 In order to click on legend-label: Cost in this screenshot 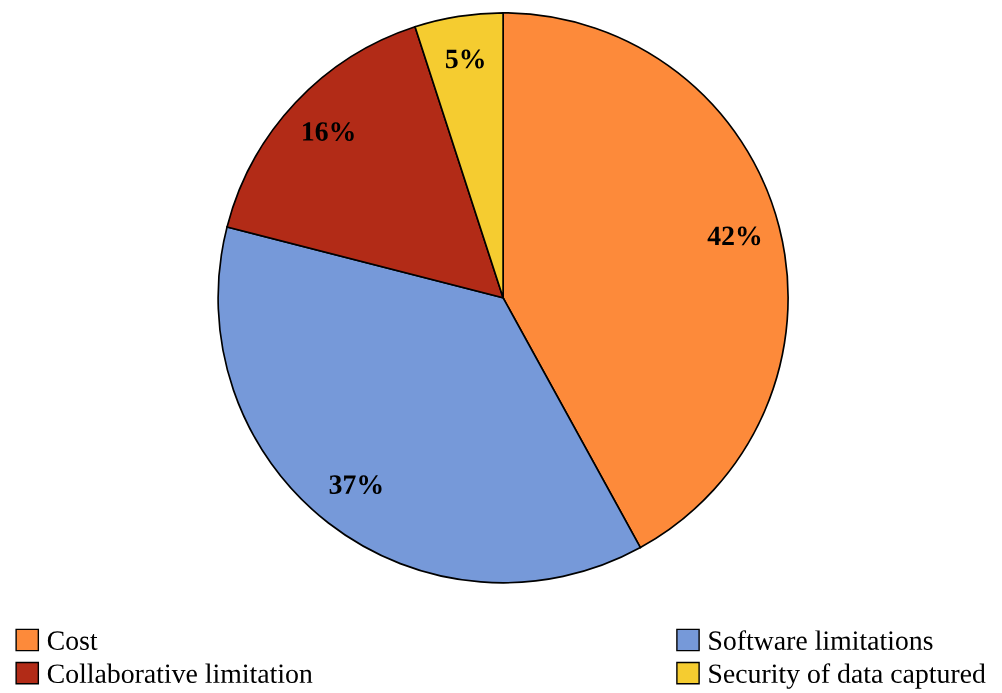, I will do `click(72, 640)`.